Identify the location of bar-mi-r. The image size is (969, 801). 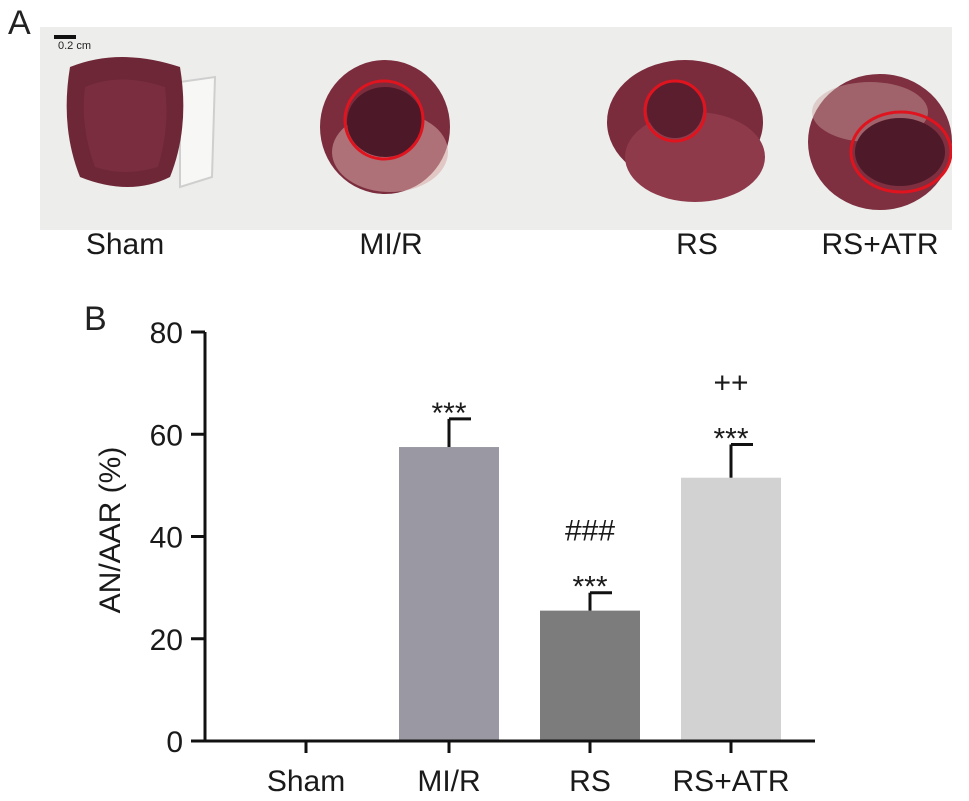
(449, 594).